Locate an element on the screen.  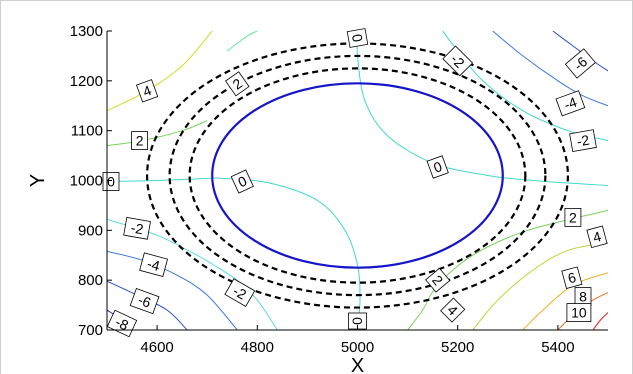
contour-label-7: 2 is located at coordinates (237, 84).